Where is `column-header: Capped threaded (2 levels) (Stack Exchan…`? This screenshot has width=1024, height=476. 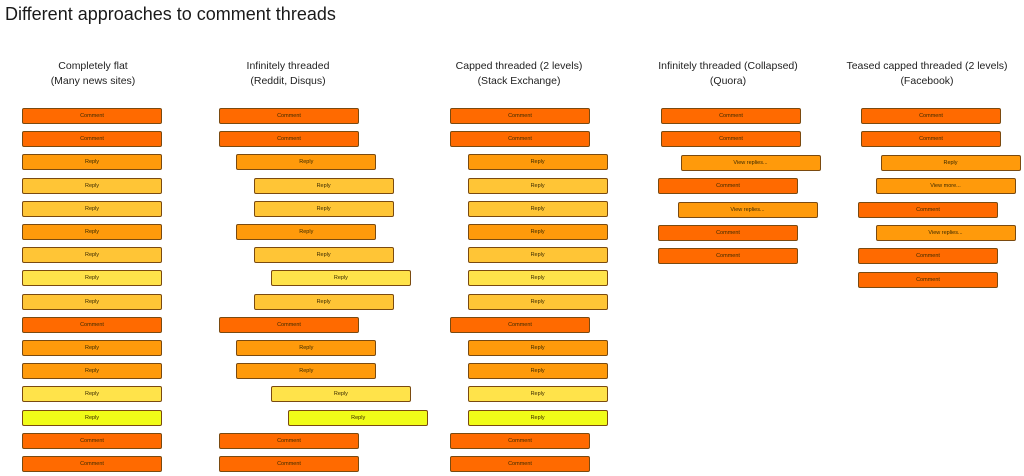
column-header: Capped threaded (2 levels) (Stack Exchan… is located at coordinates (519, 74).